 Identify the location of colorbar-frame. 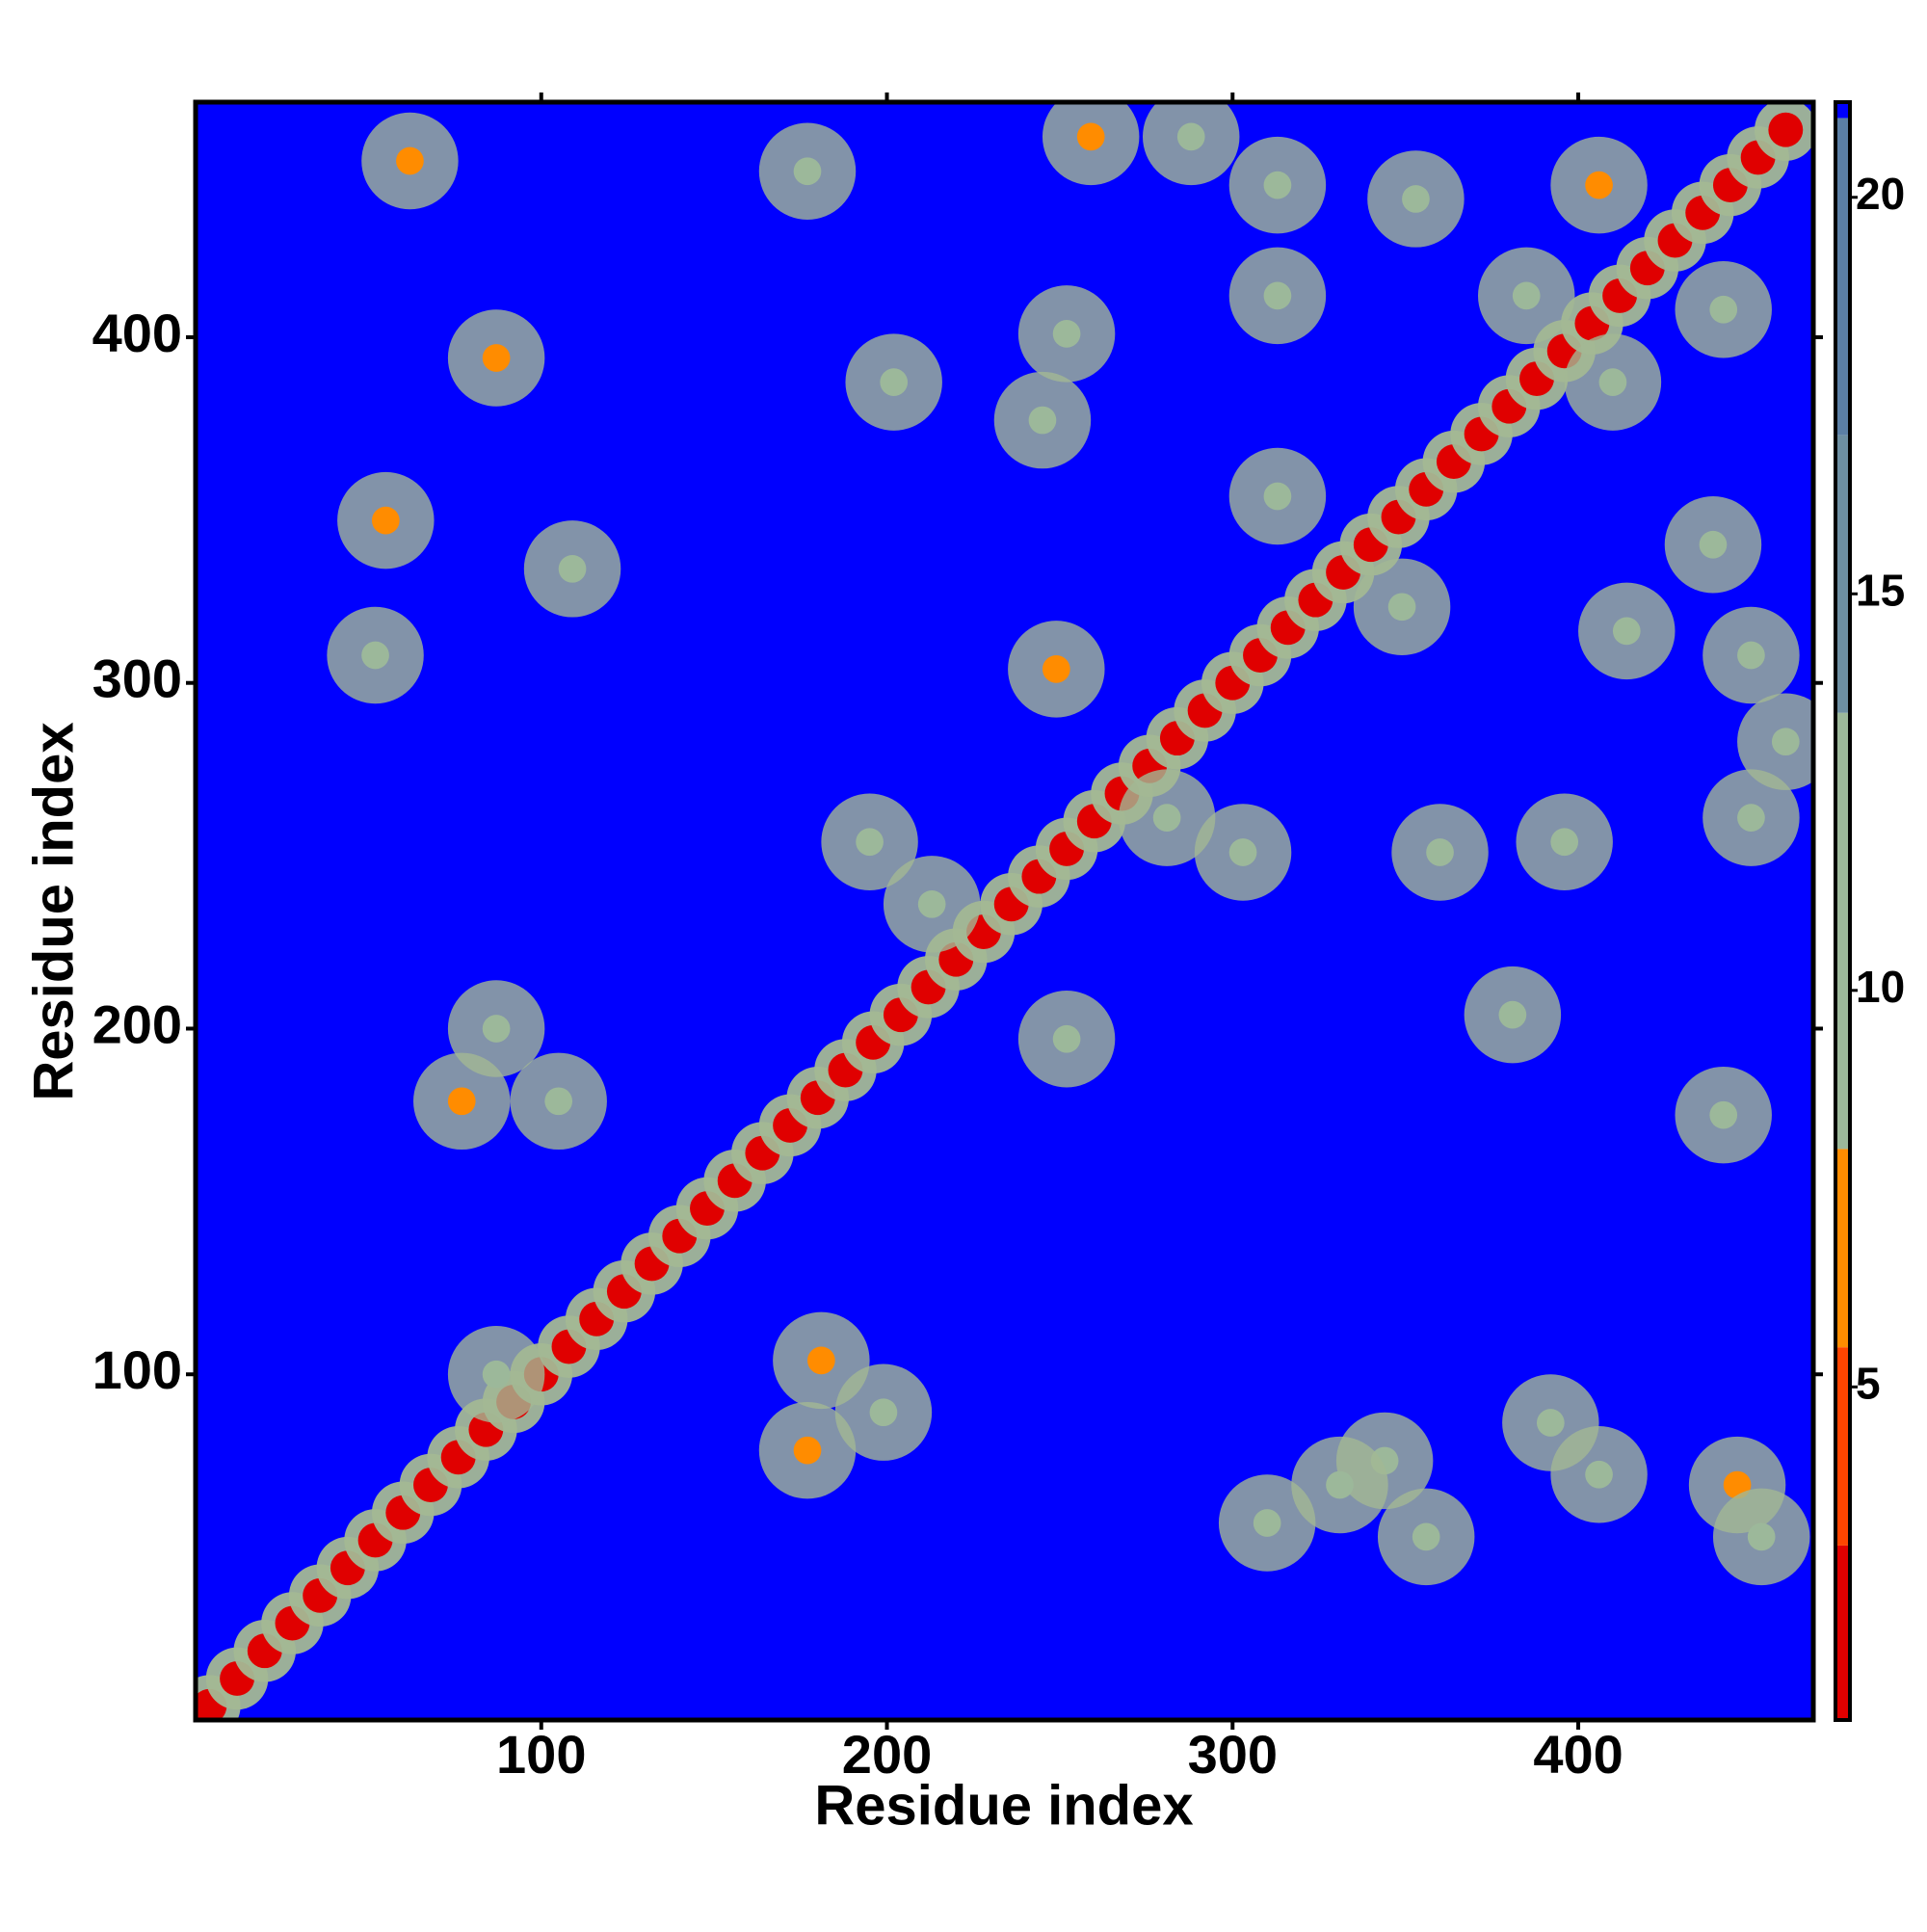
(1843, 911).